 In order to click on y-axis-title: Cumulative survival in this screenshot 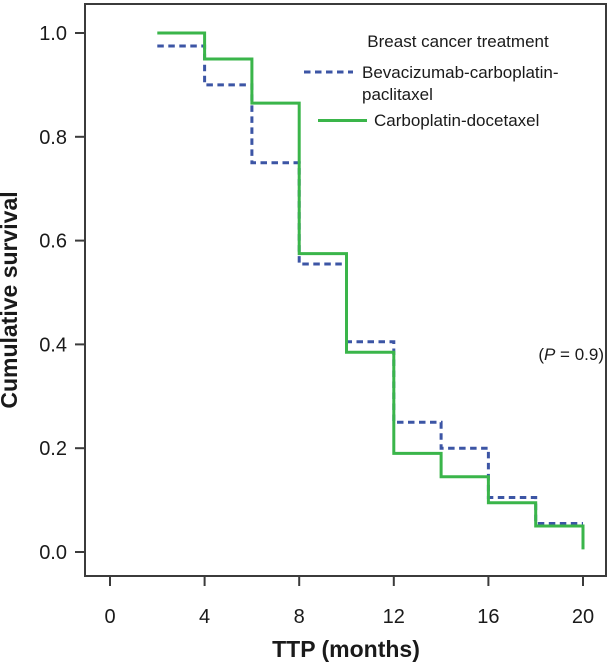, I will do `click(11, 299)`.